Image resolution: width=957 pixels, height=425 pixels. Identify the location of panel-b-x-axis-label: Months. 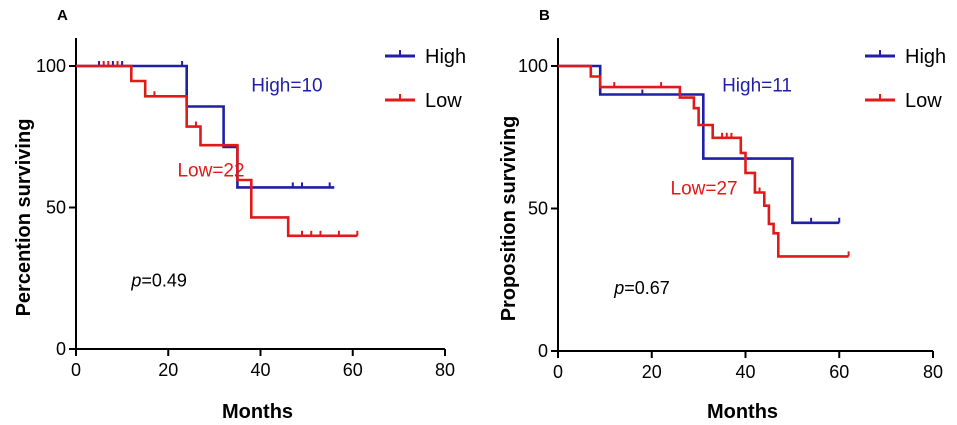
(742, 412).